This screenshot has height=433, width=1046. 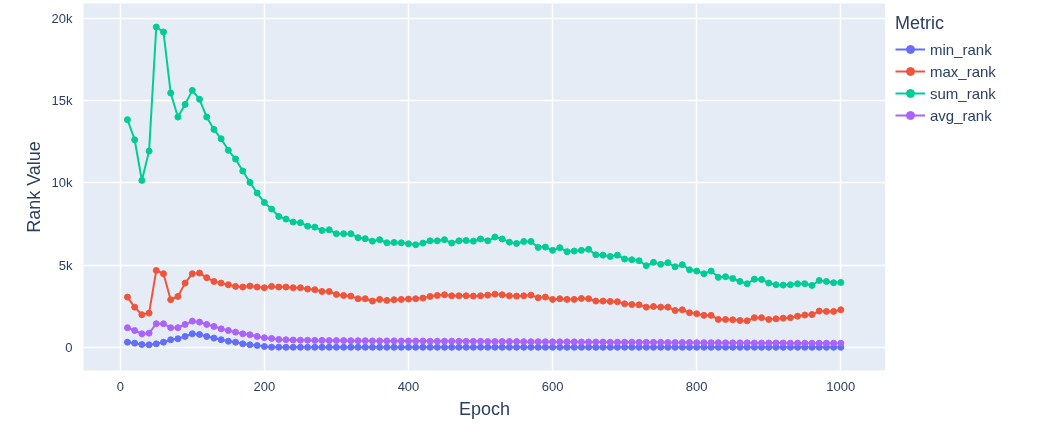 I want to click on x-axis-title: Epoch, so click(x=484, y=408).